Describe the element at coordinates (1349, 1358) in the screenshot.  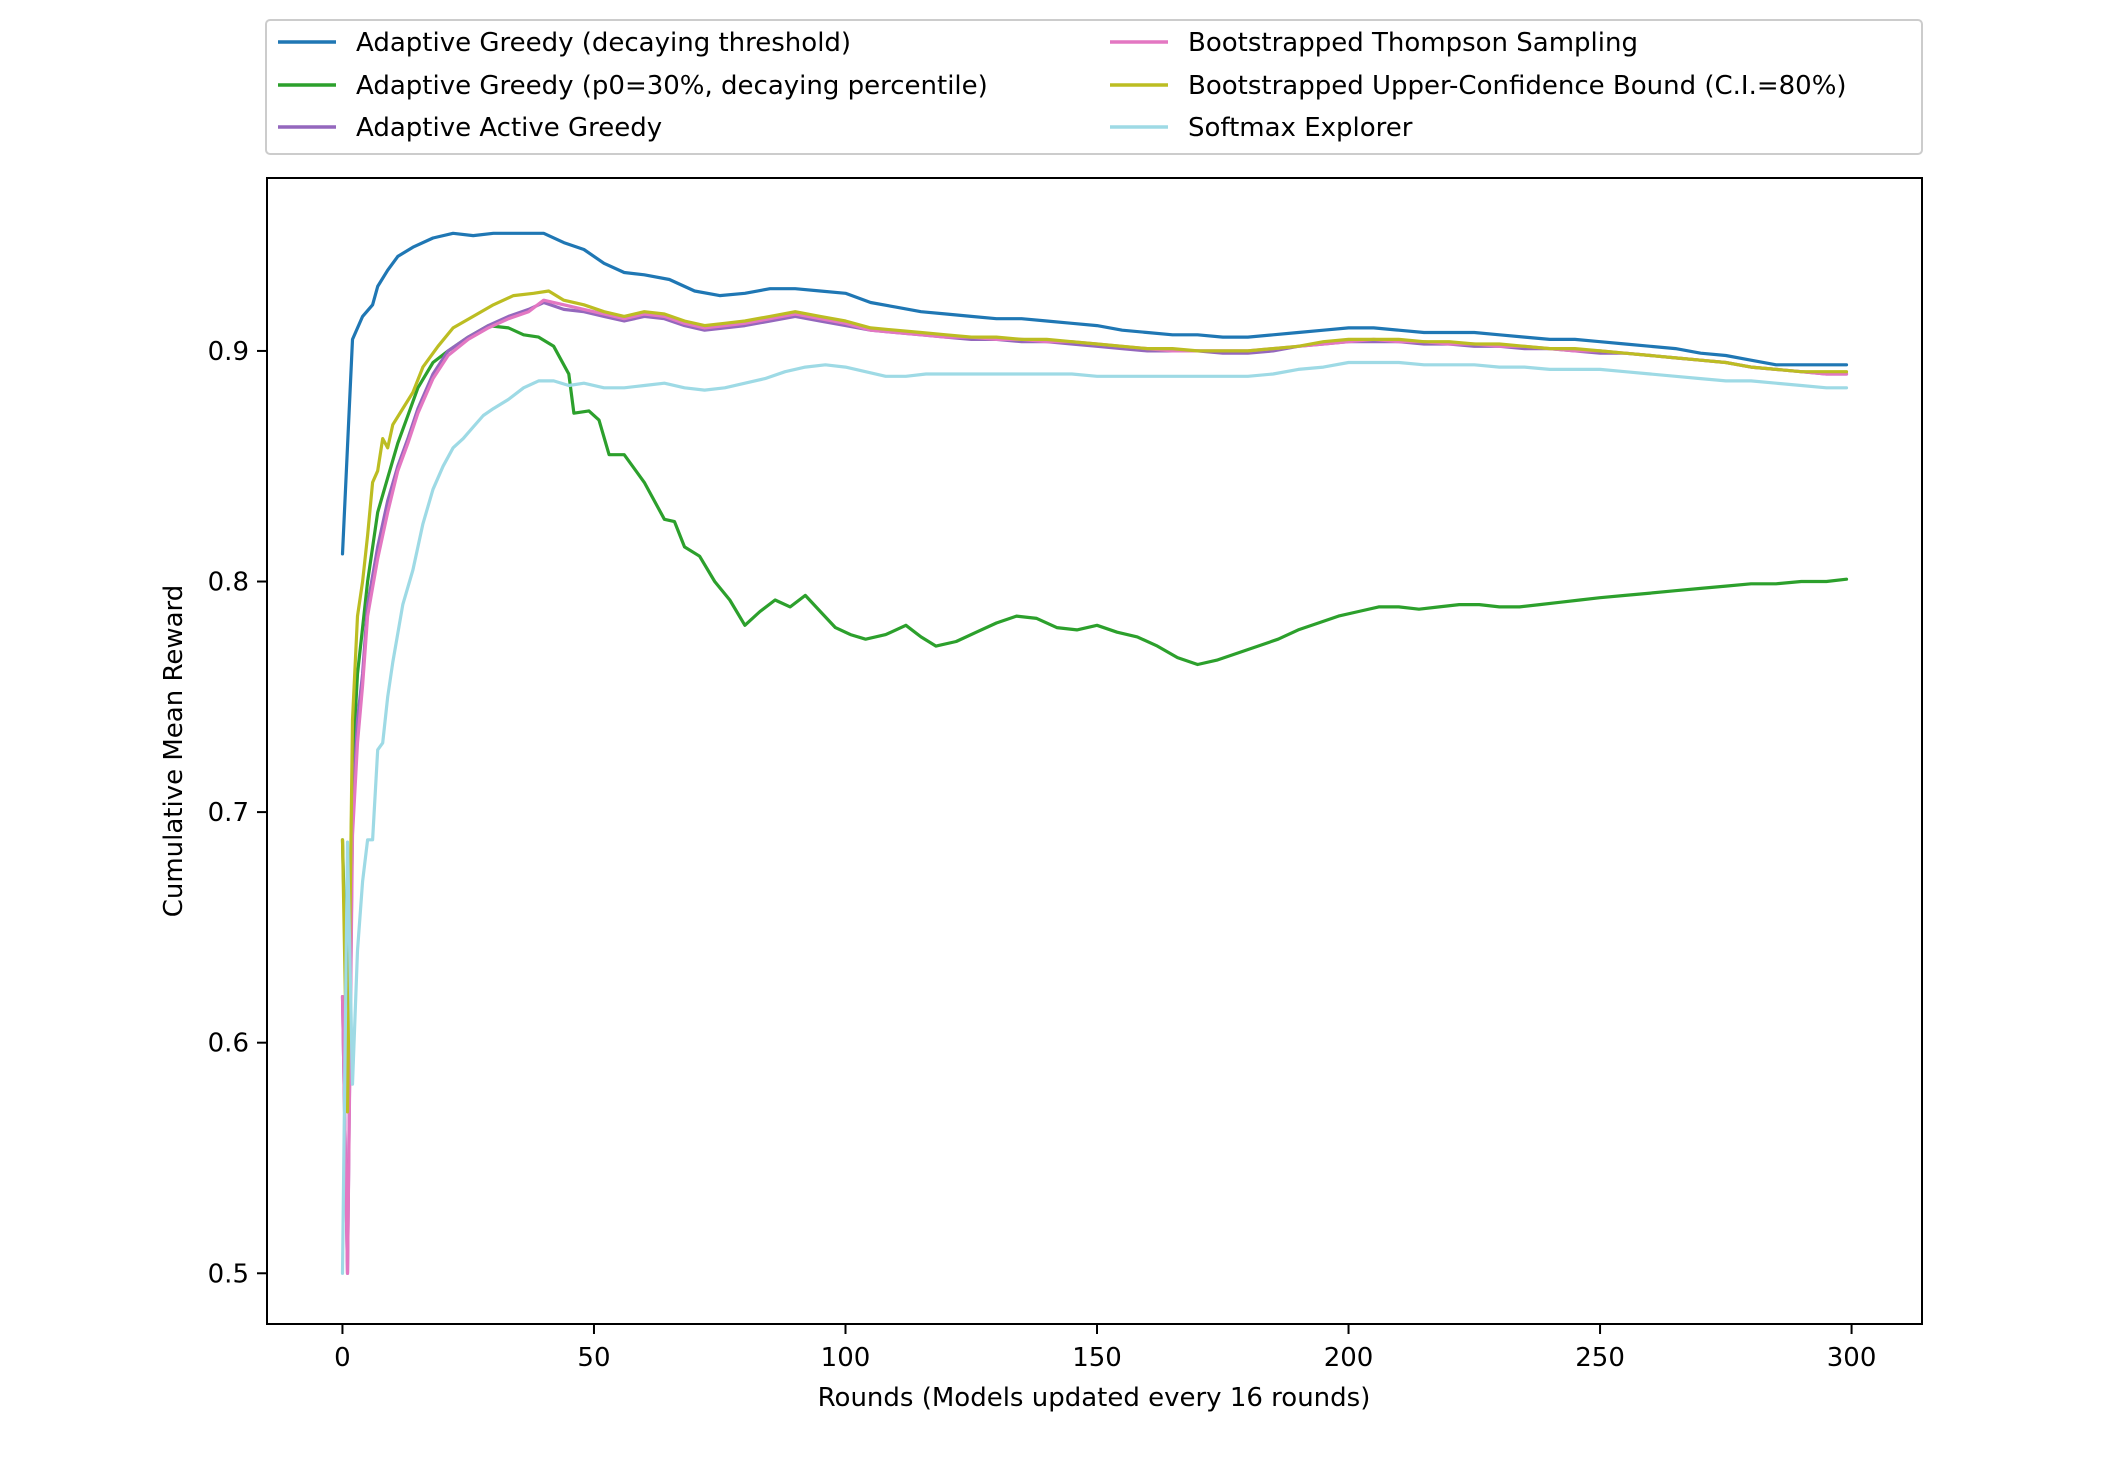
I see `x-tick-label: 200` at that location.